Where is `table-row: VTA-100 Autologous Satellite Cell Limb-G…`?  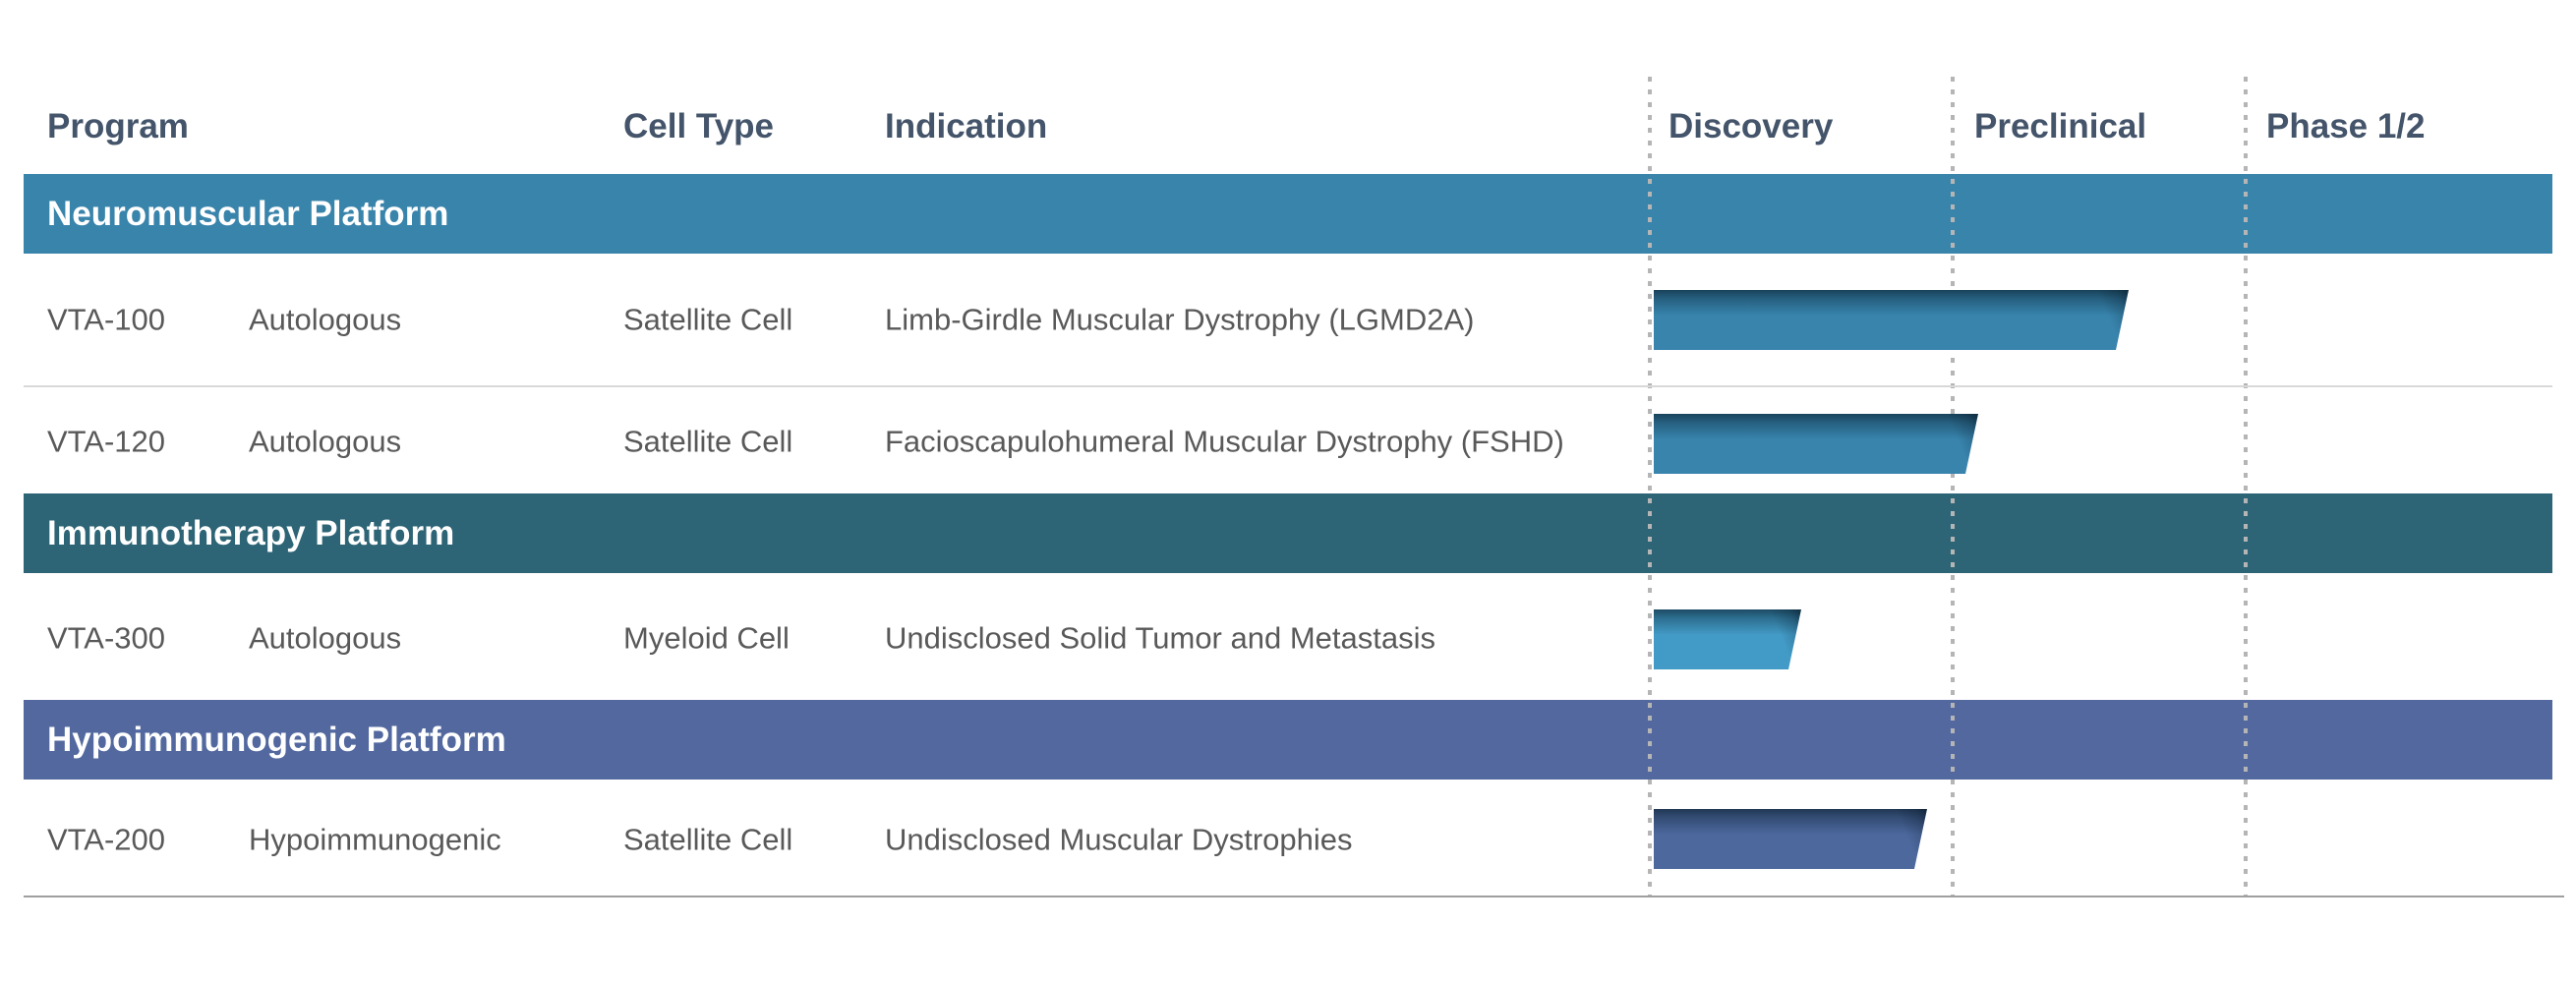
table-row: VTA-100 Autologous Satellite Cell Limb-G… is located at coordinates (1288, 319).